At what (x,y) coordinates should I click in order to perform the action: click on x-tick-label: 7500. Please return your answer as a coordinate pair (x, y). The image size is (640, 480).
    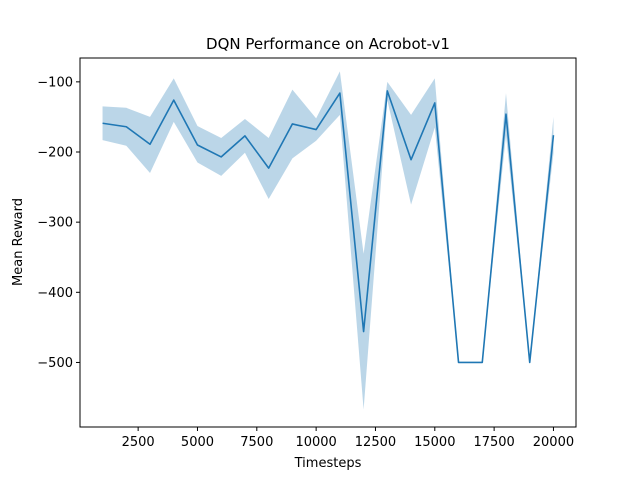
    Looking at the image, I should click on (256, 442).